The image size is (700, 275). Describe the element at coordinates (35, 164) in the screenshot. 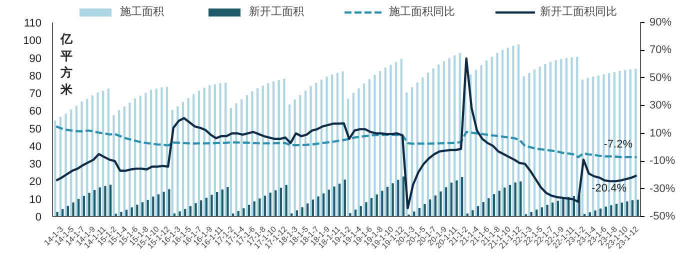

I see `y-tick-label: 30` at that location.